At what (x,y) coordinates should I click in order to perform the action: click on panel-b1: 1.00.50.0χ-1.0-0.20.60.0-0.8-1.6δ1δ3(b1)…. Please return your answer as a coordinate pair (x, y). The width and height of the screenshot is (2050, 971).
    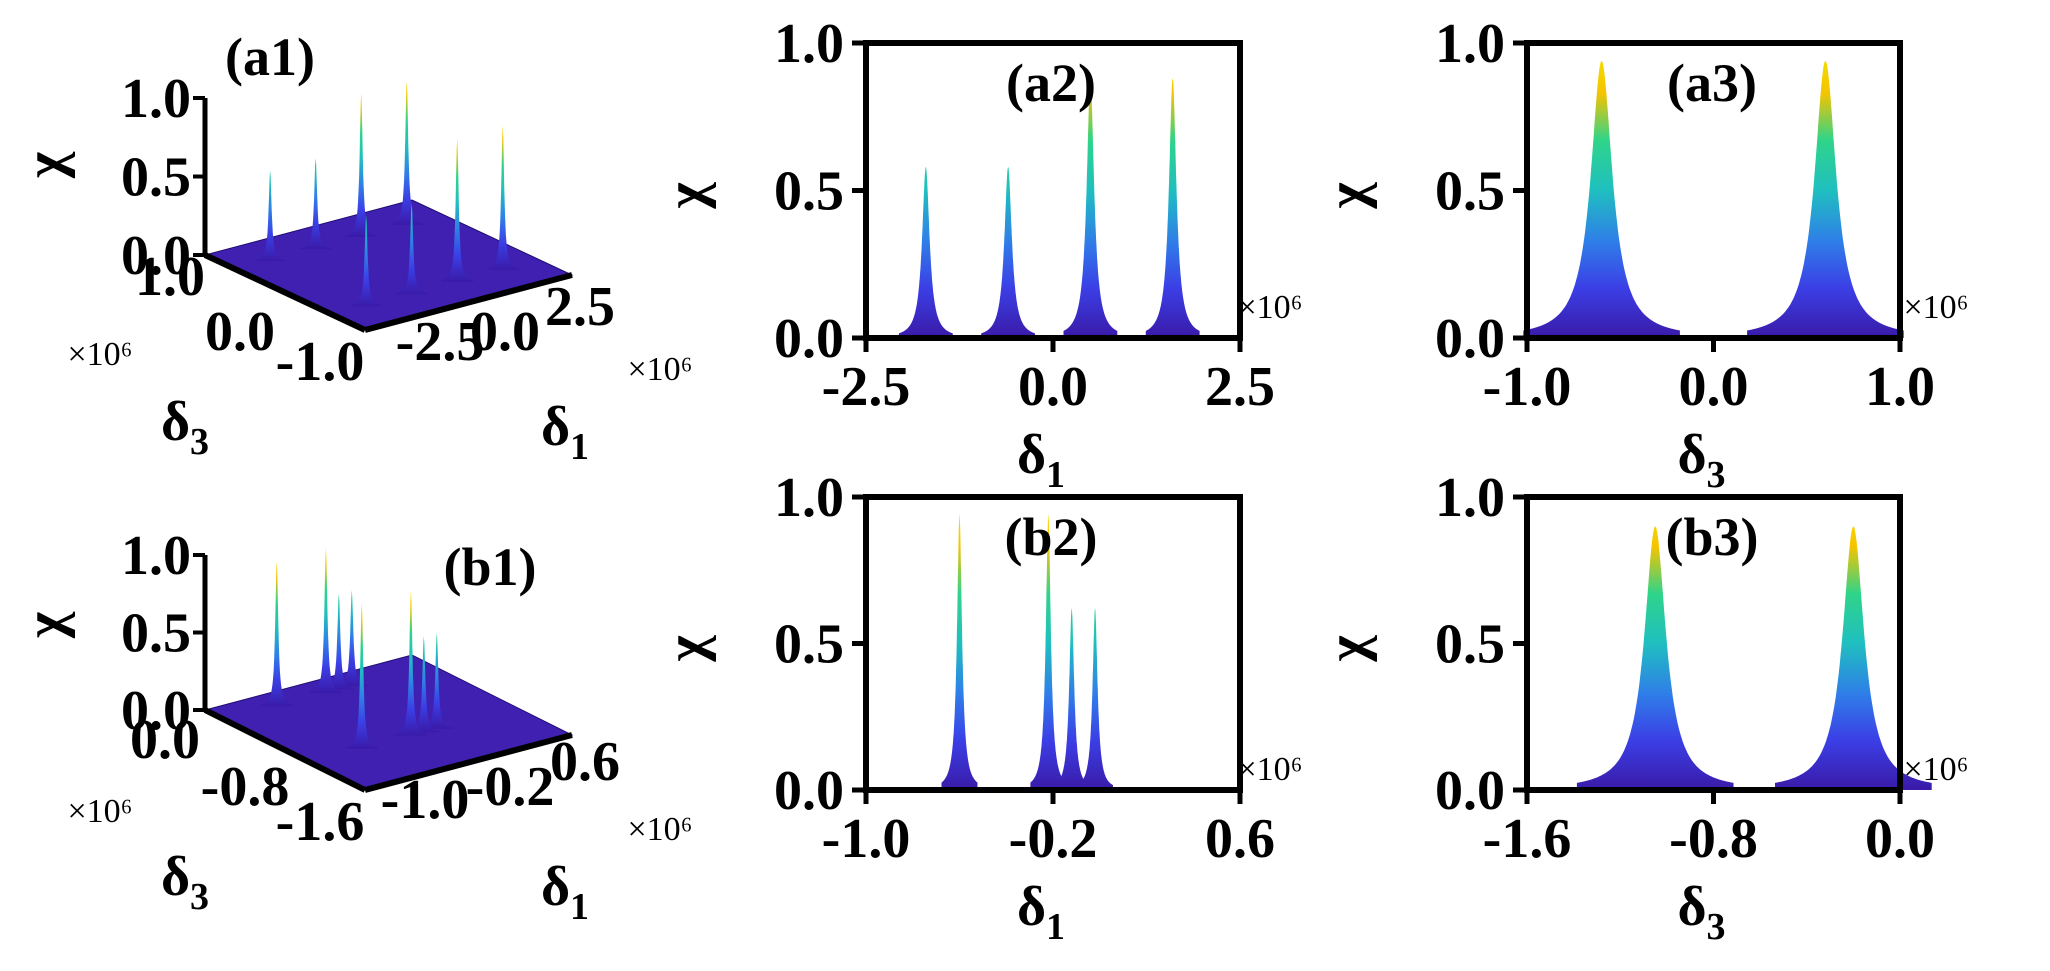
    Looking at the image, I should click on (353, 726).